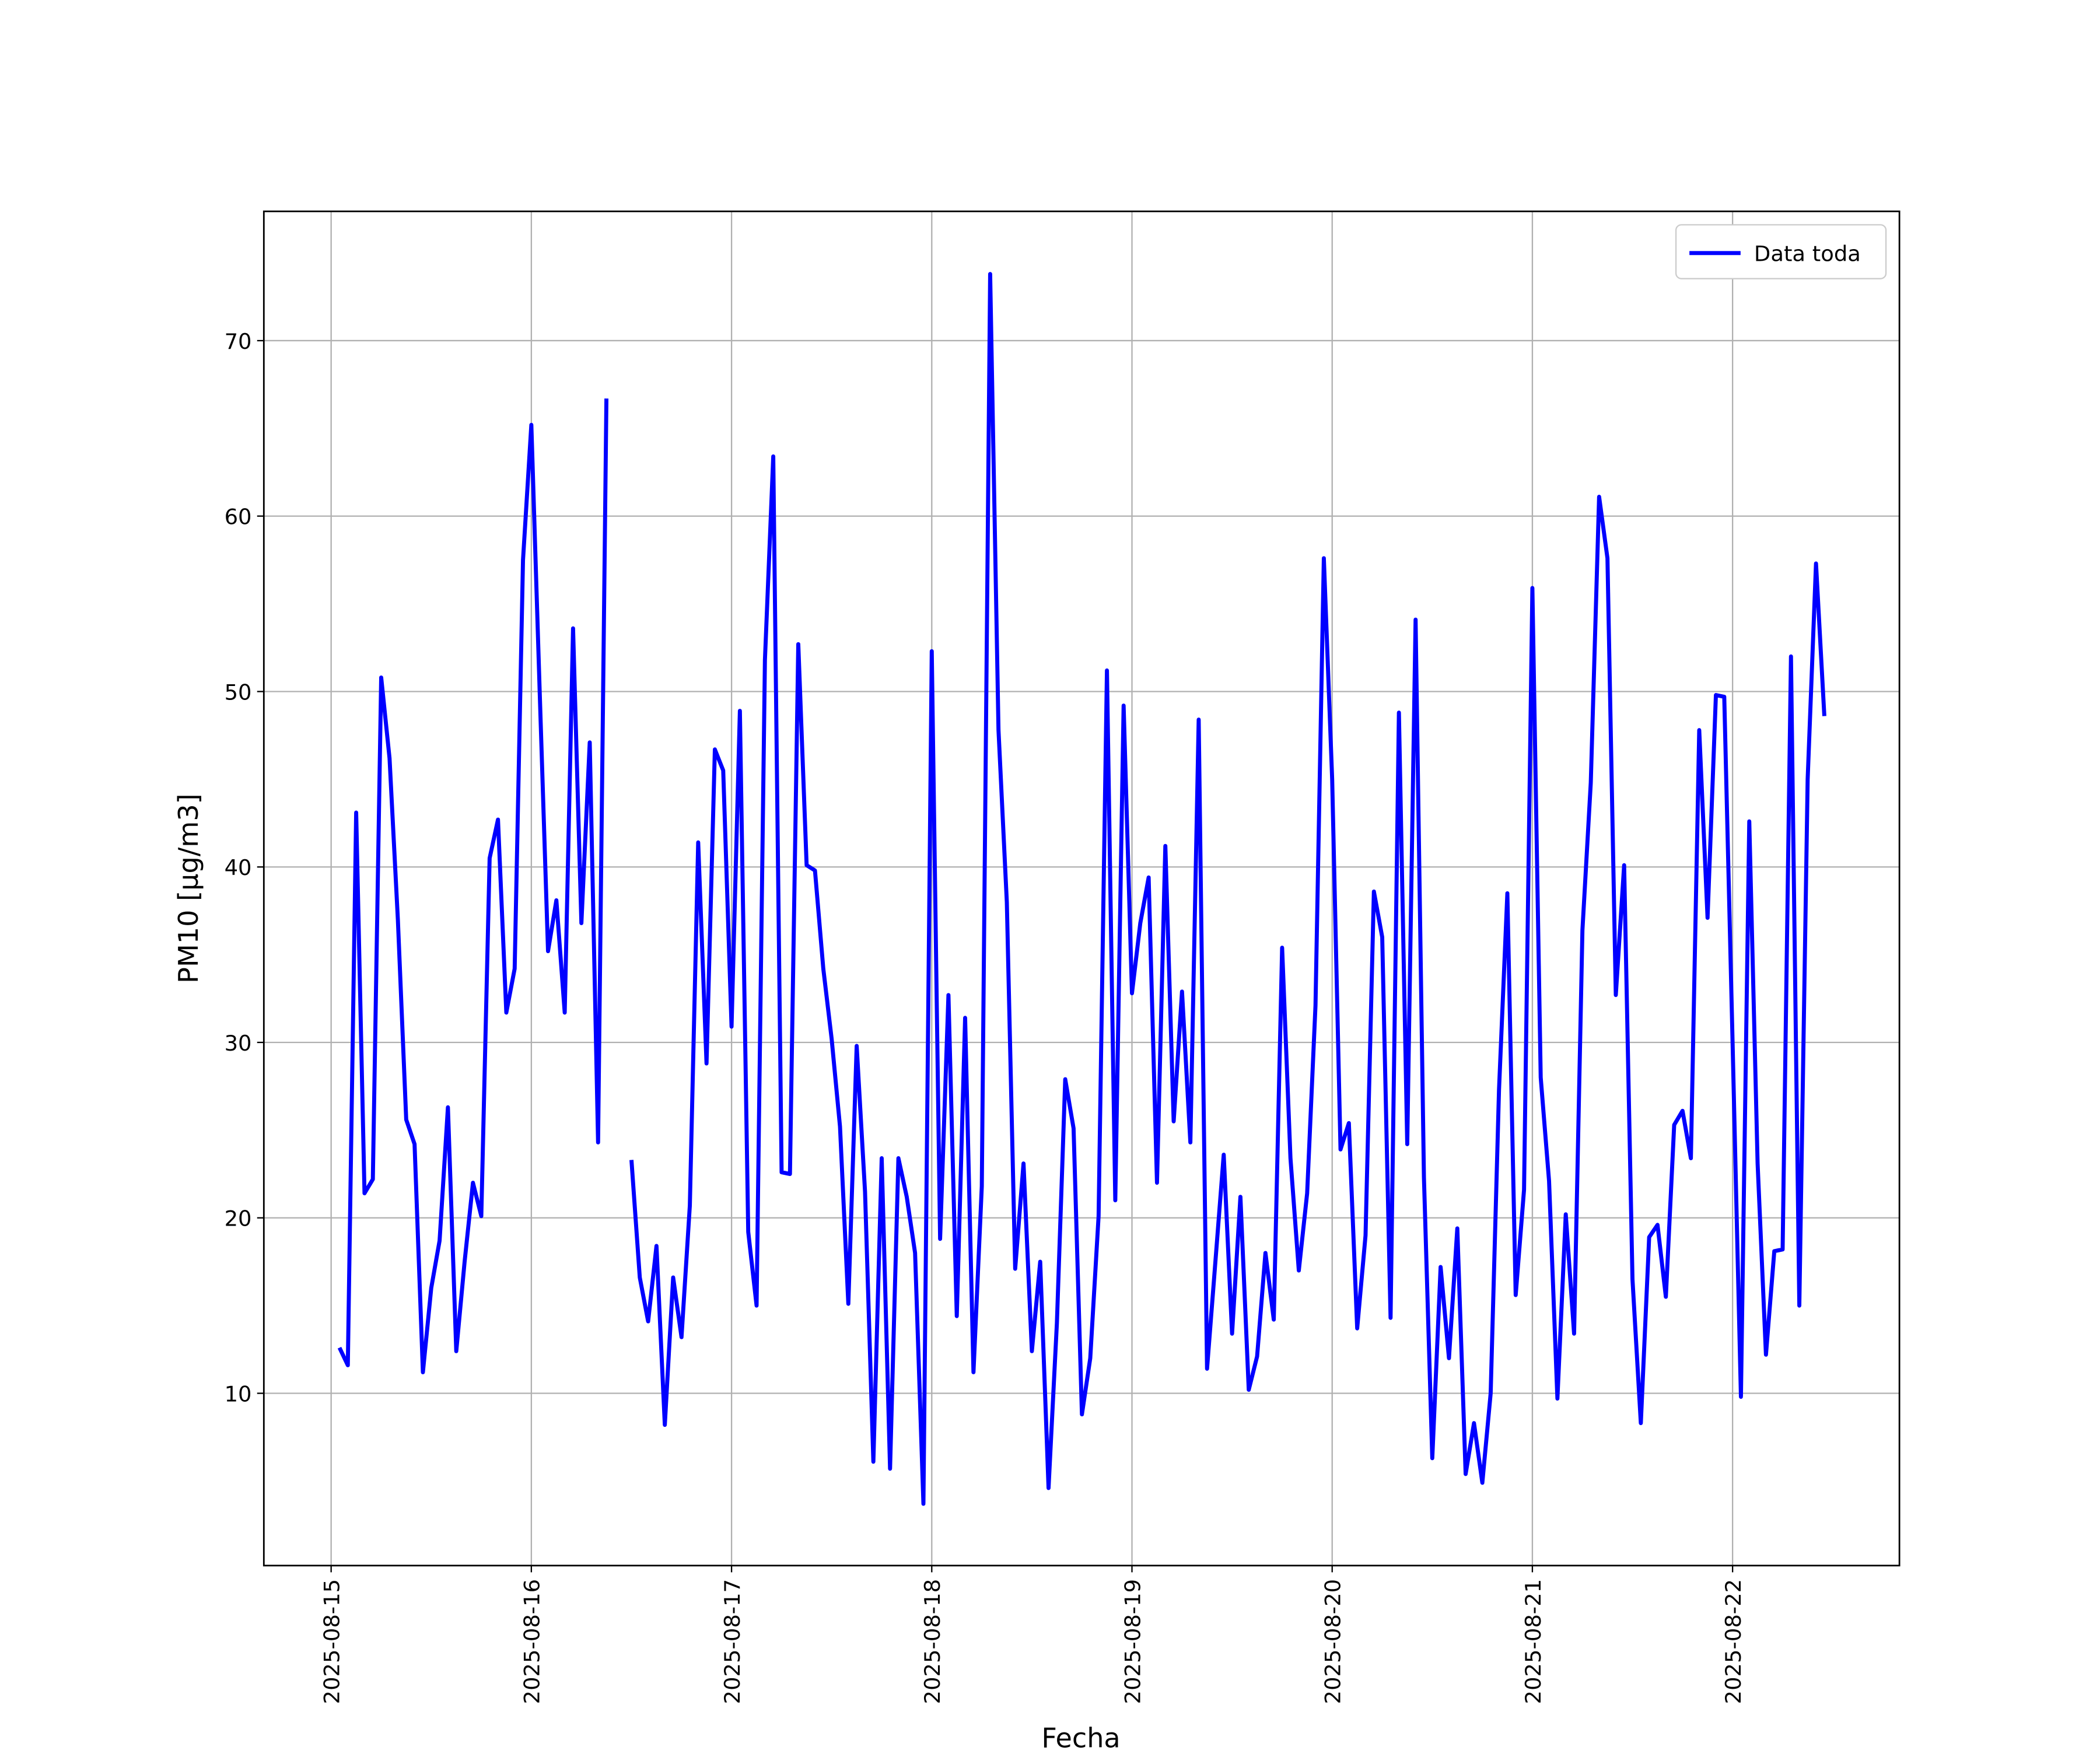 This screenshot has width=2100, height=1750. What do you see at coordinates (238, 342) in the screenshot?
I see `y-tick-label: 70` at bounding box center [238, 342].